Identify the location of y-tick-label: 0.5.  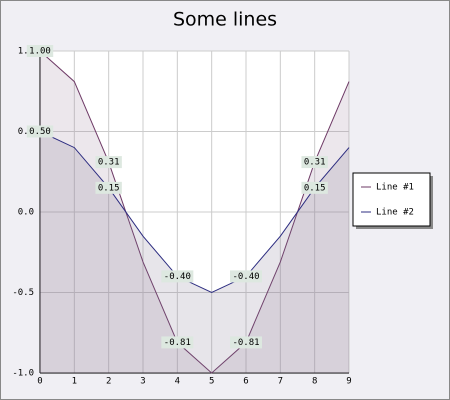
(26, 132).